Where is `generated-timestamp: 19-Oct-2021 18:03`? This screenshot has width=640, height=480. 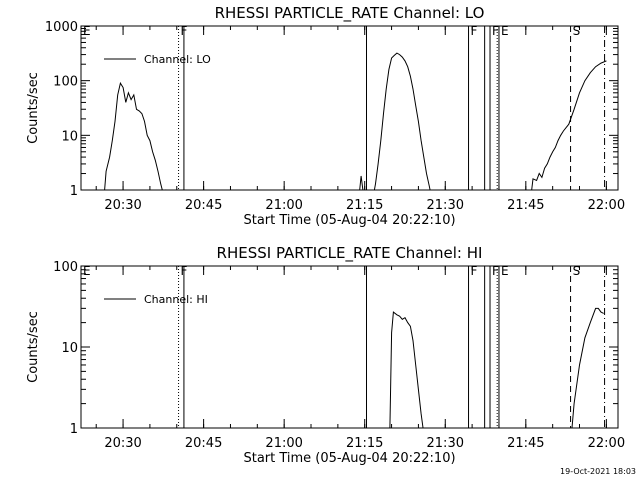 generated-timestamp: 19-Oct-2021 18:03 is located at coordinates (598, 471).